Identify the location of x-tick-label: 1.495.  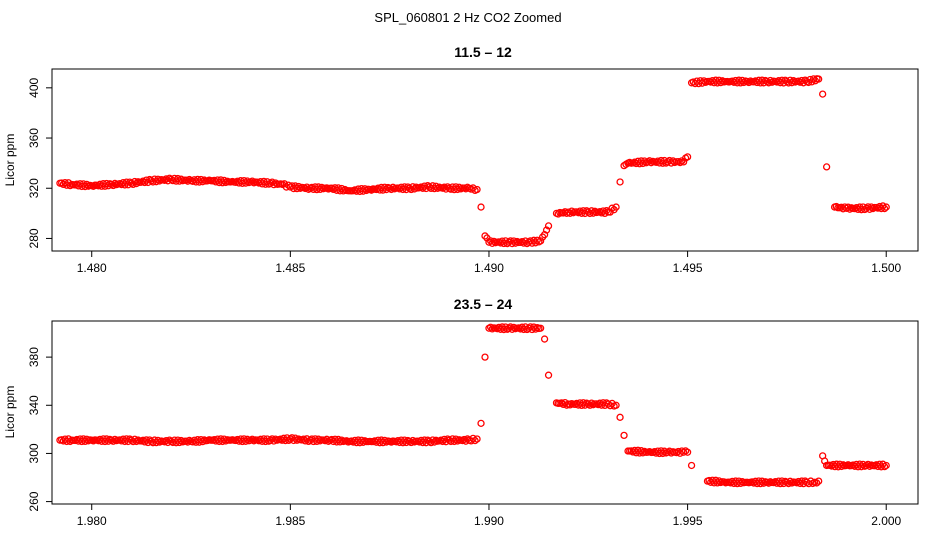
(688, 268).